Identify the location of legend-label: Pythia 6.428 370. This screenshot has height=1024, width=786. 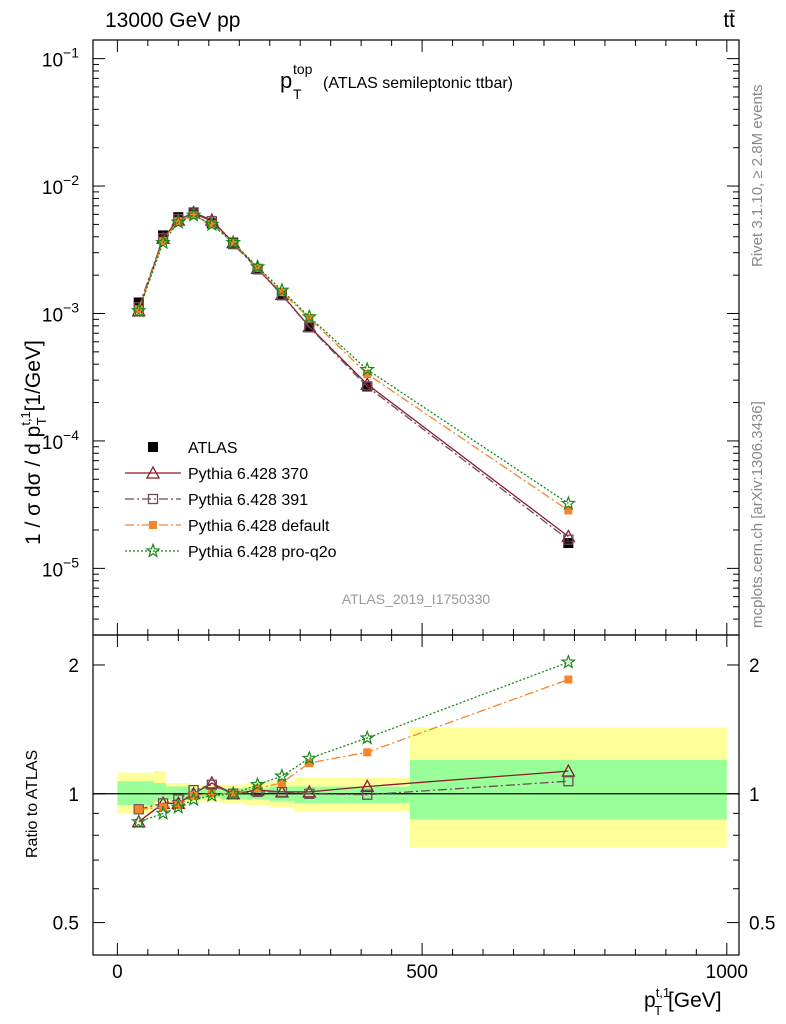
(248, 474).